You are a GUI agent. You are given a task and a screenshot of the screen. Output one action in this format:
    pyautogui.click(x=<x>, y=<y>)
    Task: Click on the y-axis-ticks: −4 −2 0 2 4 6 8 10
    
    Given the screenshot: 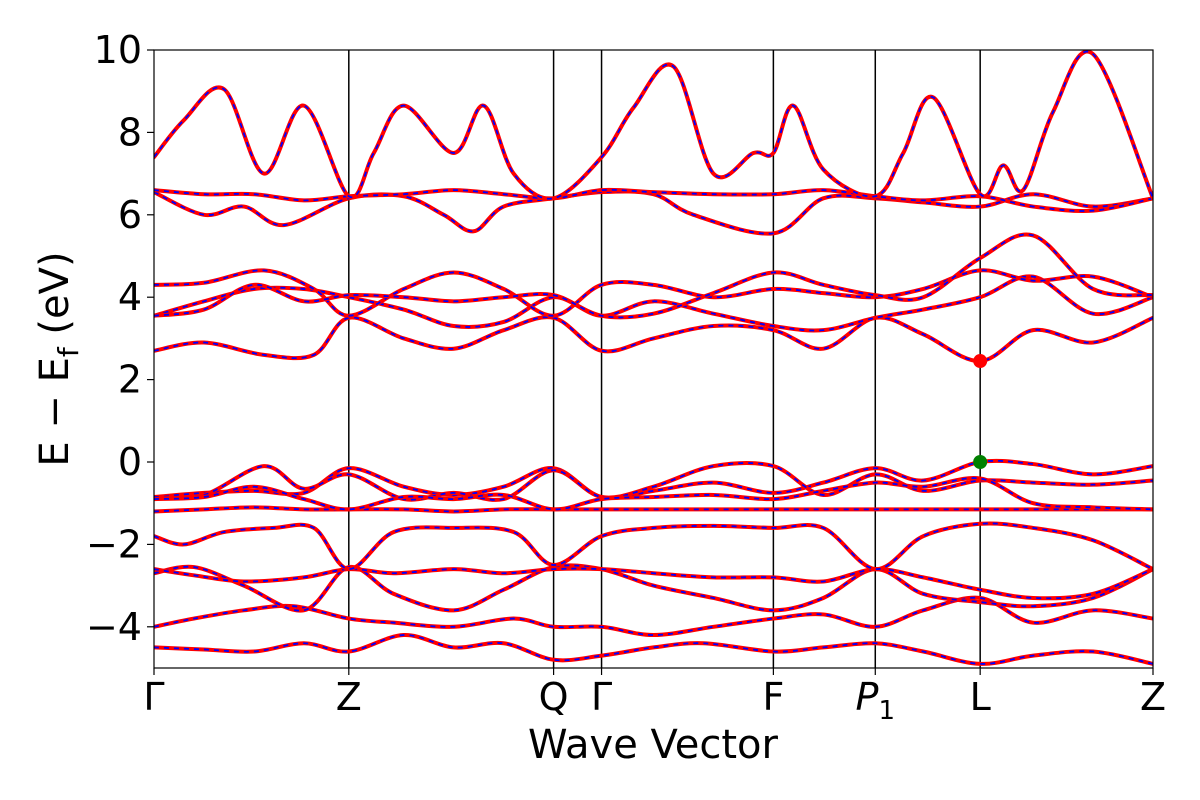 What is the action you would take?
    pyautogui.click(x=120, y=338)
    